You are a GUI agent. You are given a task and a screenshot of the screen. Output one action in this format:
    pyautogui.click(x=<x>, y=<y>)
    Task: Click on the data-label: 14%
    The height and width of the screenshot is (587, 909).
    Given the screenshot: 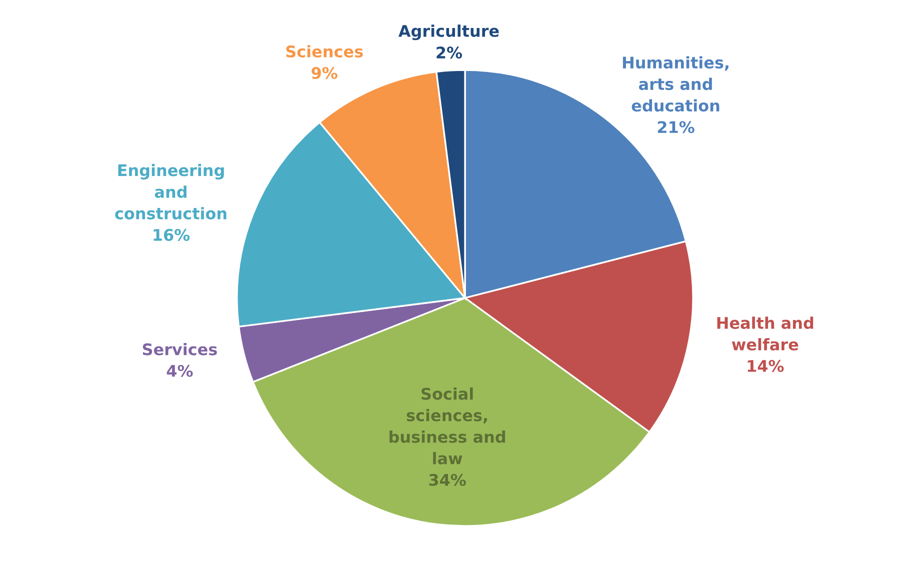 What is the action you would take?
    pyautogui.click(x=766, y=366)
    